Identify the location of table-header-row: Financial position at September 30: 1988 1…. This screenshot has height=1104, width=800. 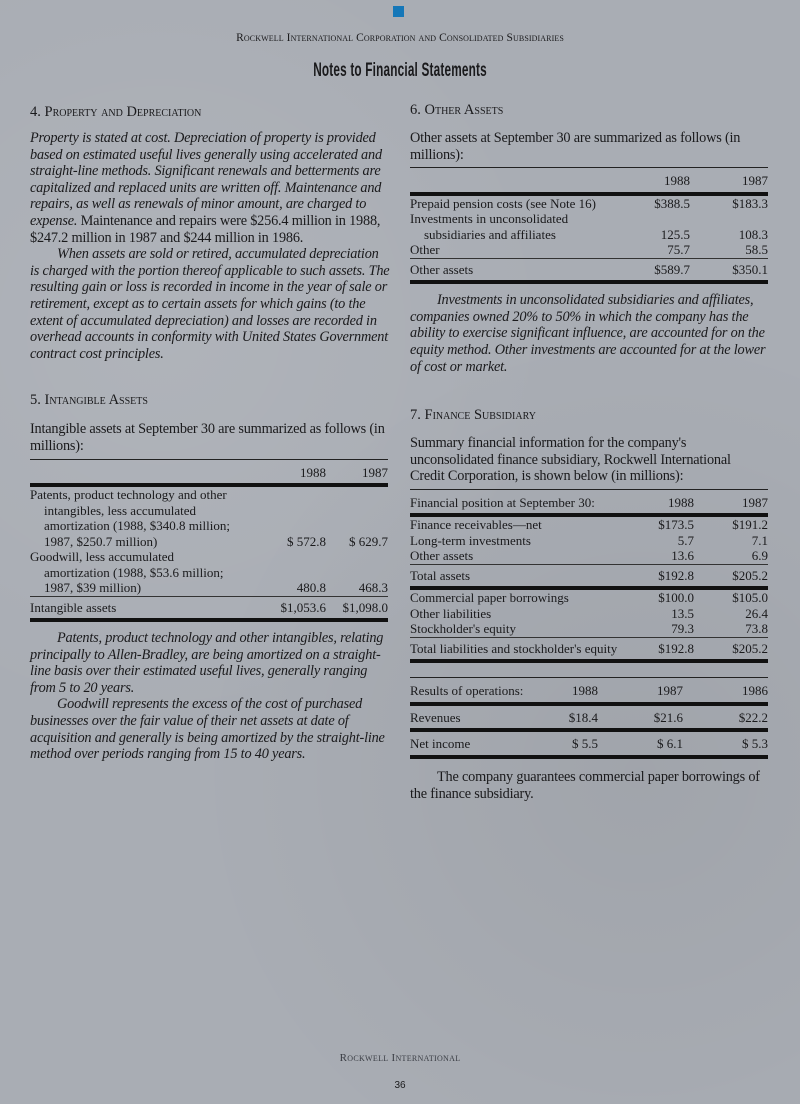
(589, 503).